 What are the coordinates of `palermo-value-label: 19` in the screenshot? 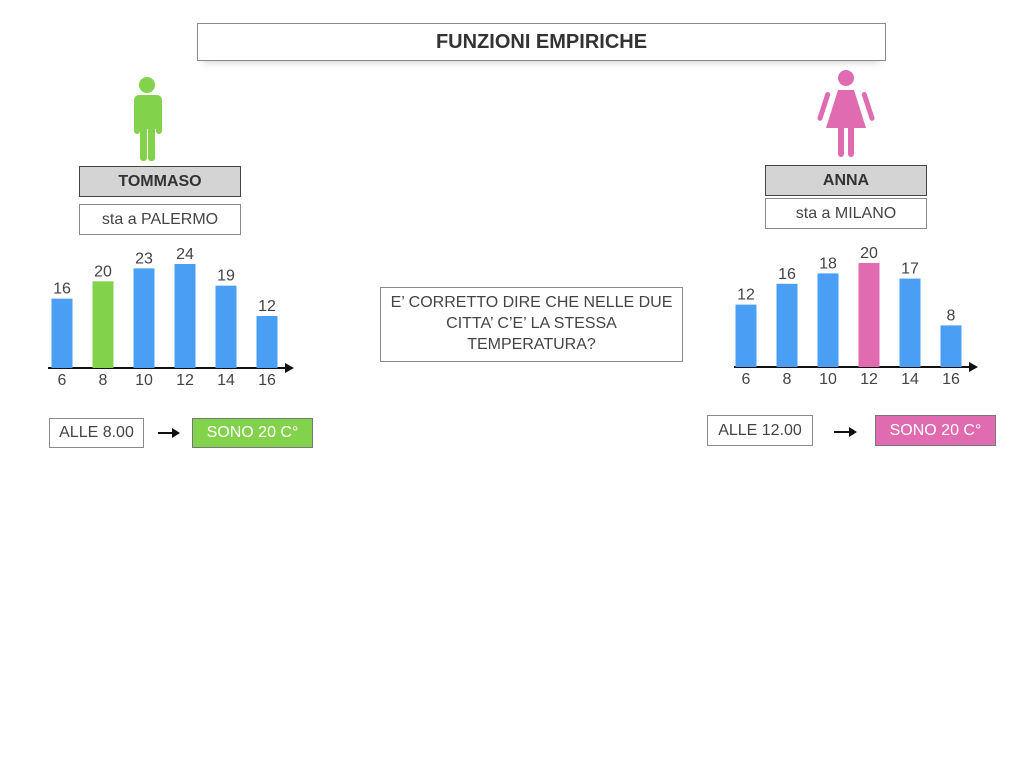 It's located at (226, 276).